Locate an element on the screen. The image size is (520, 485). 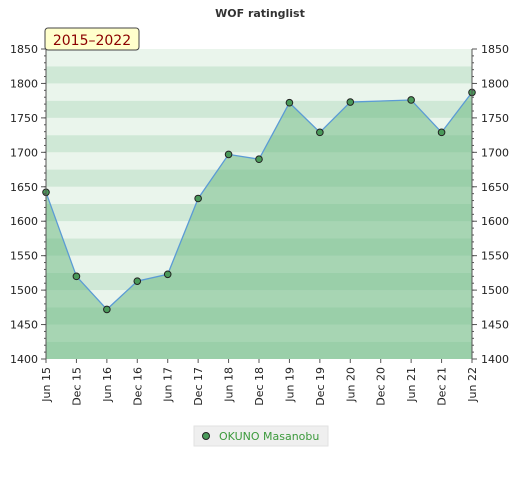
x-tick-label: Jun 21 is located at coordinates (411, 385).